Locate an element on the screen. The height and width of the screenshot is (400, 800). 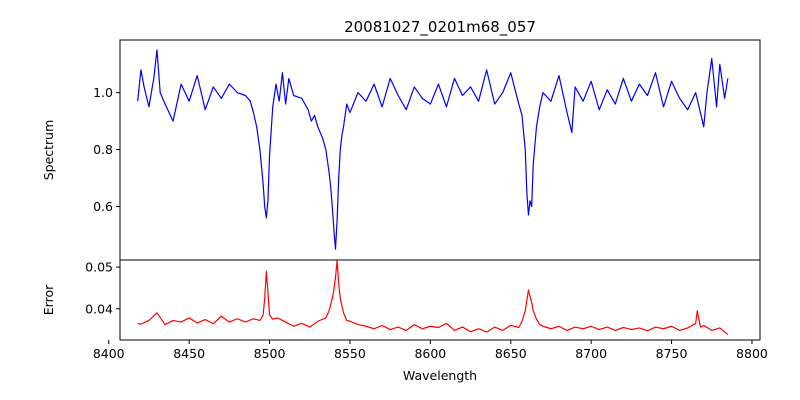
spectrum-y-tick-label: 0.8 is located at coordinates (103, 149).